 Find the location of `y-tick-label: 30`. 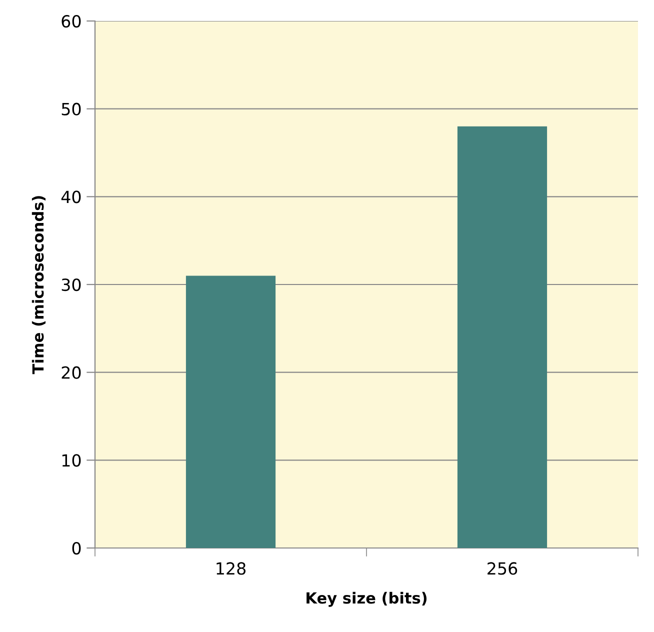

y-tick-label: 30 is located at coordinates (71, 285).